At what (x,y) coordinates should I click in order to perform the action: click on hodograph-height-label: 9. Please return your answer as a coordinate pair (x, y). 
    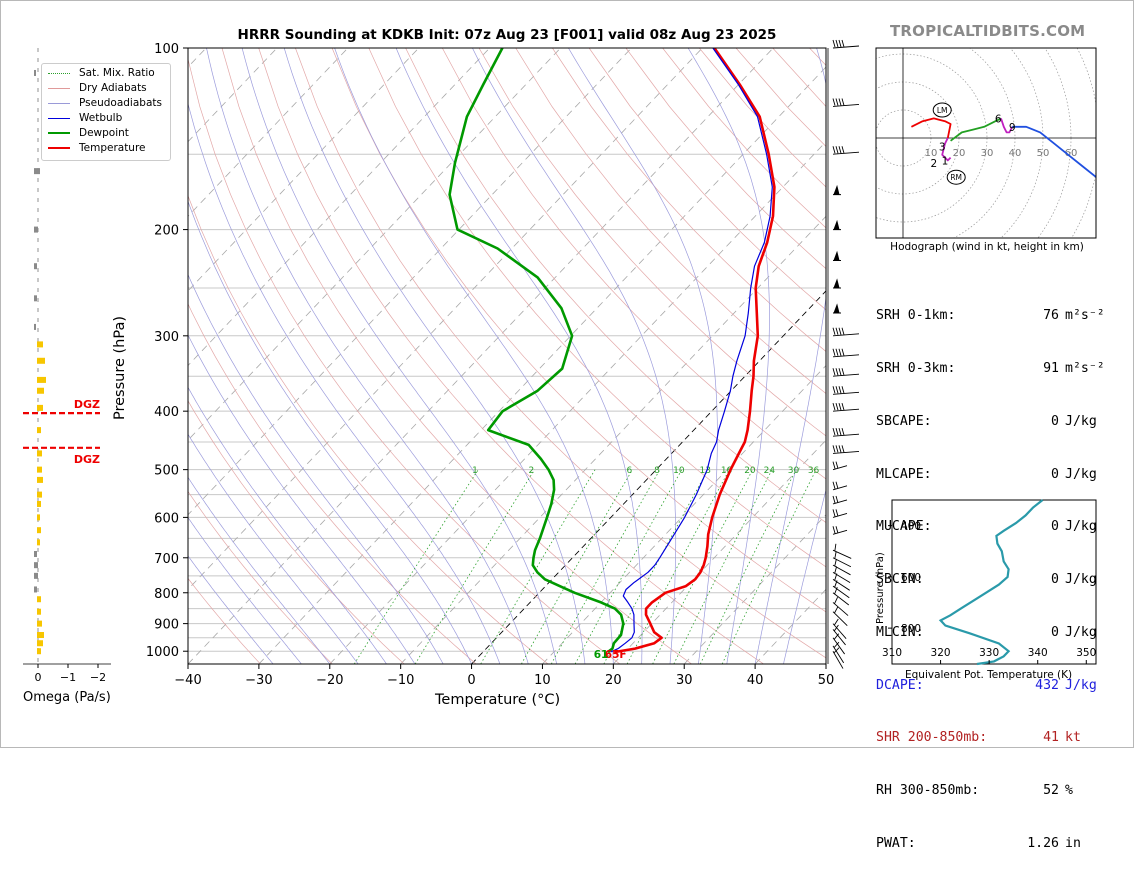
    Looking at the image, I should click on (1012, 128).